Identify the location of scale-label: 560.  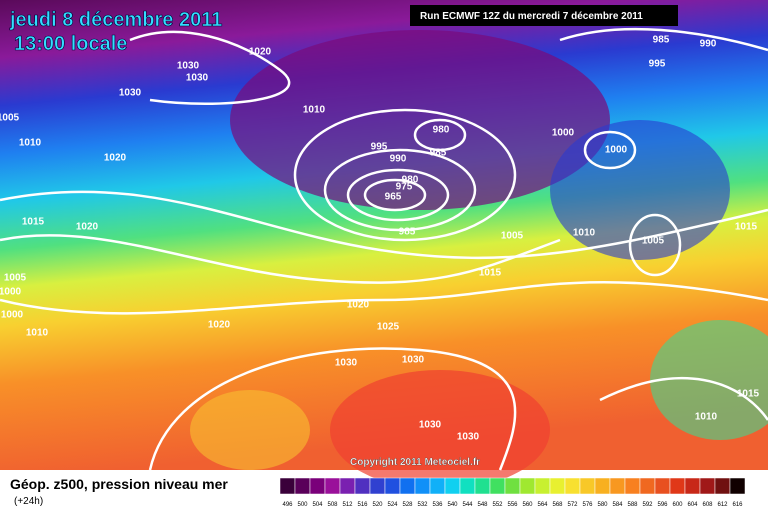
(527, 505).